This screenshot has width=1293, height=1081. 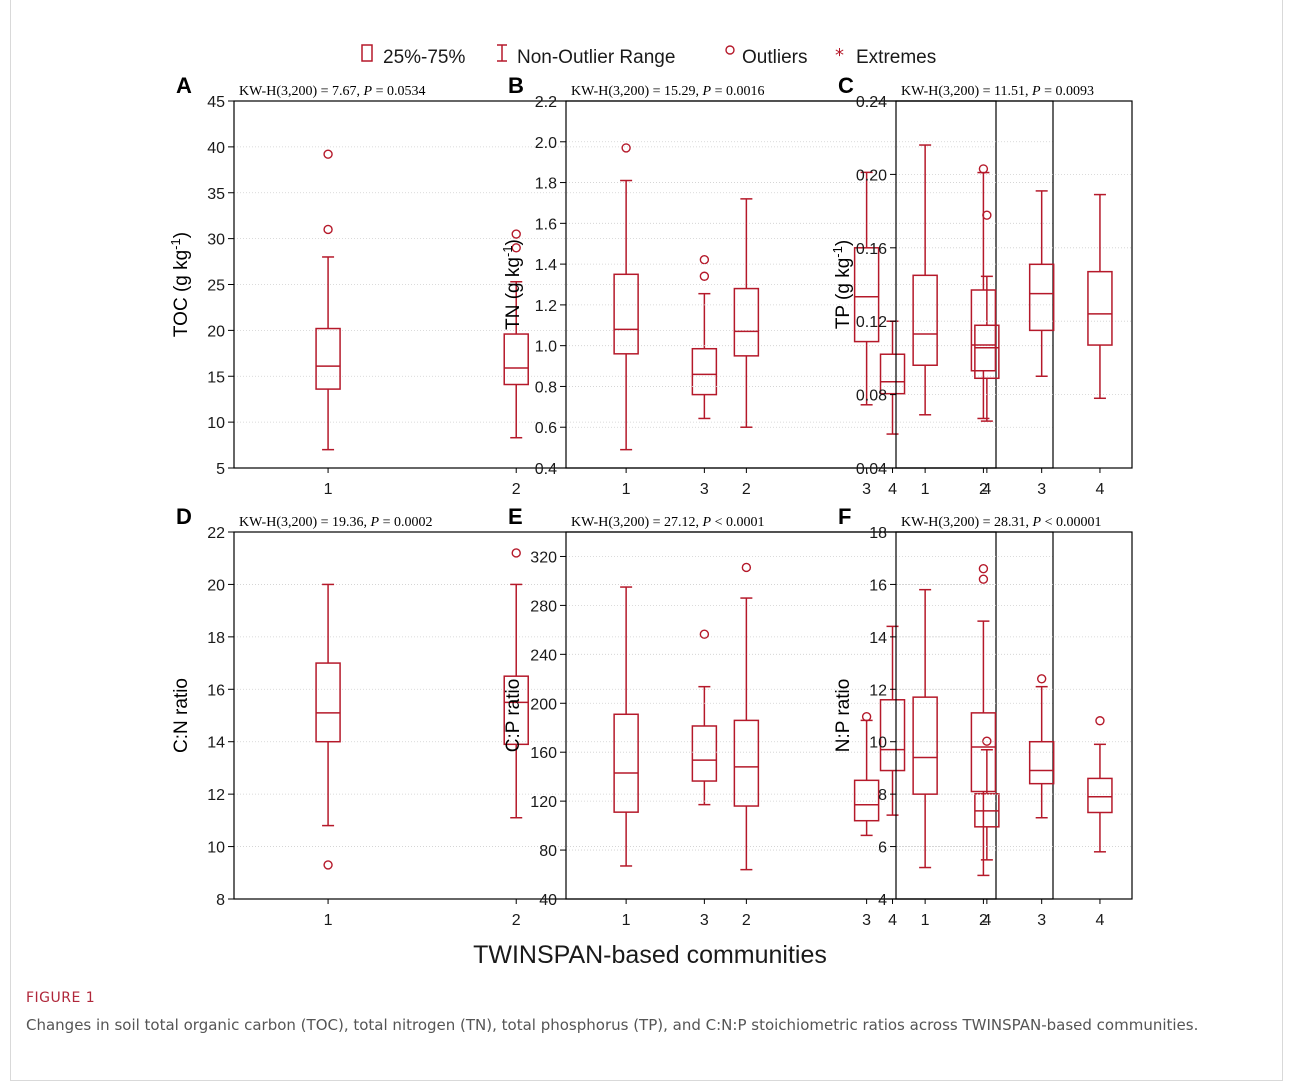 I want to click on y-tick-label: 120, so click(x=543, y=802).